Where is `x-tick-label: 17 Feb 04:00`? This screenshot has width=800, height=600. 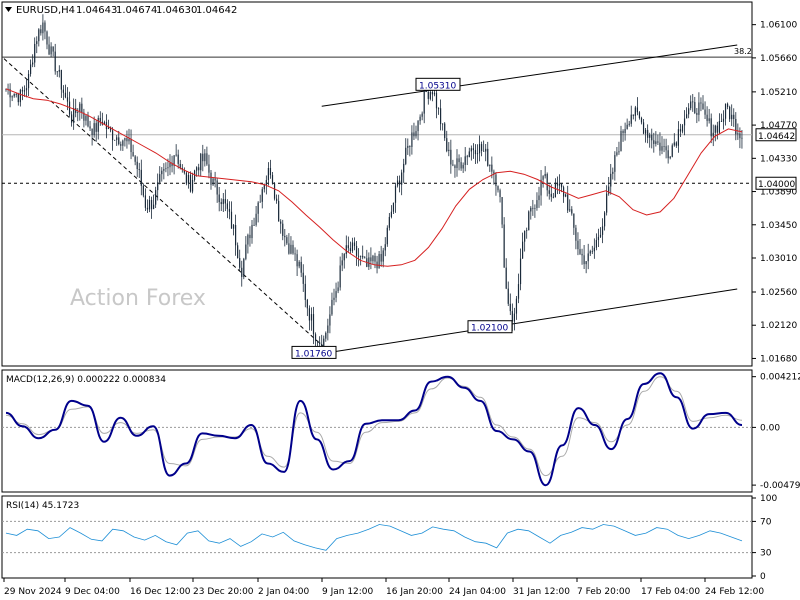 x-tick-label: 17 Feb 04:00 is located at coordinates (670, 592).